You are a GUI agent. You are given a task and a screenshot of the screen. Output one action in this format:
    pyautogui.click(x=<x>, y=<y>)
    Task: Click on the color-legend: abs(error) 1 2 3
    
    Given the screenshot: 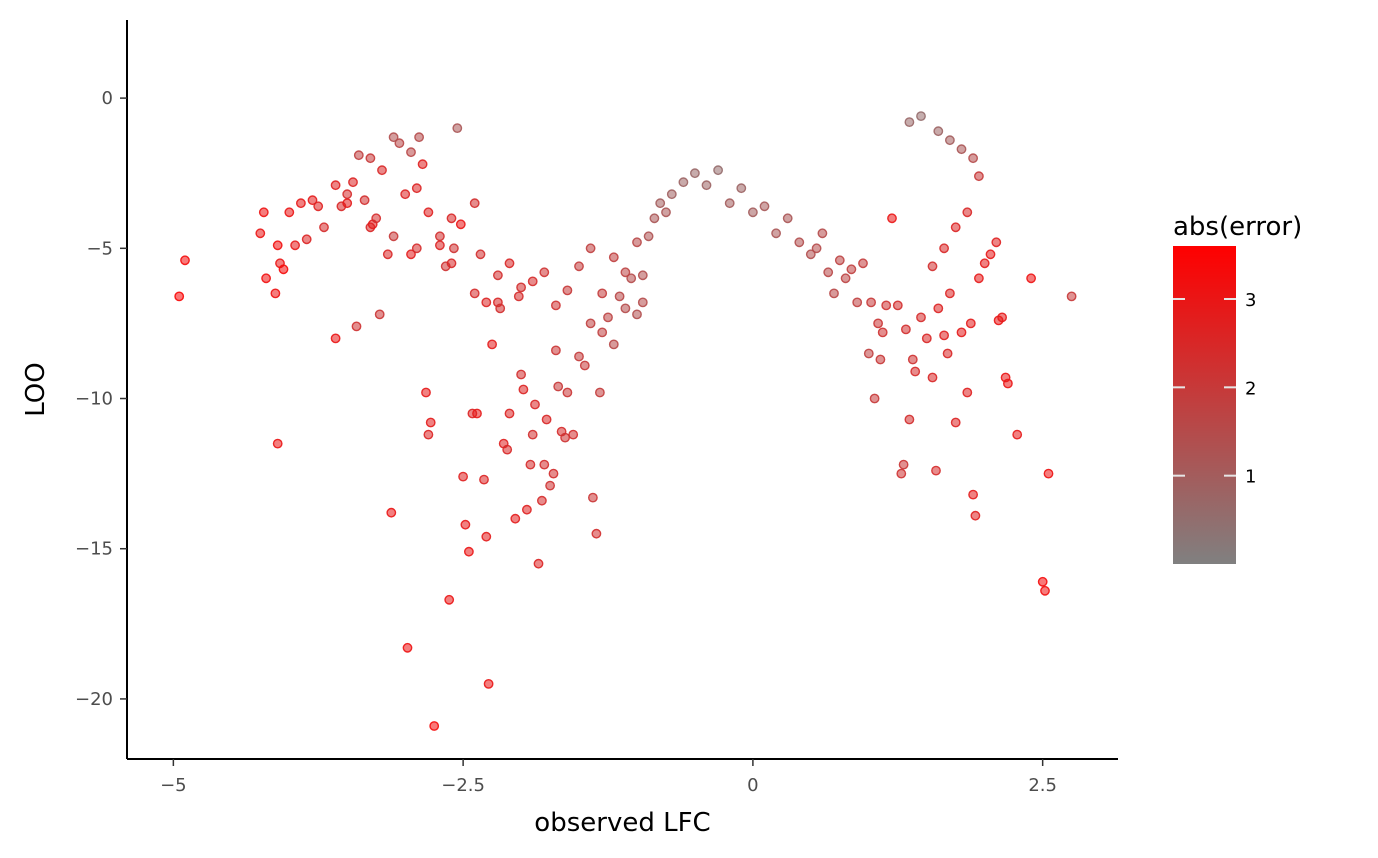 What is the action you would take?
    pyautogui.click(x=1237, y=388)
    